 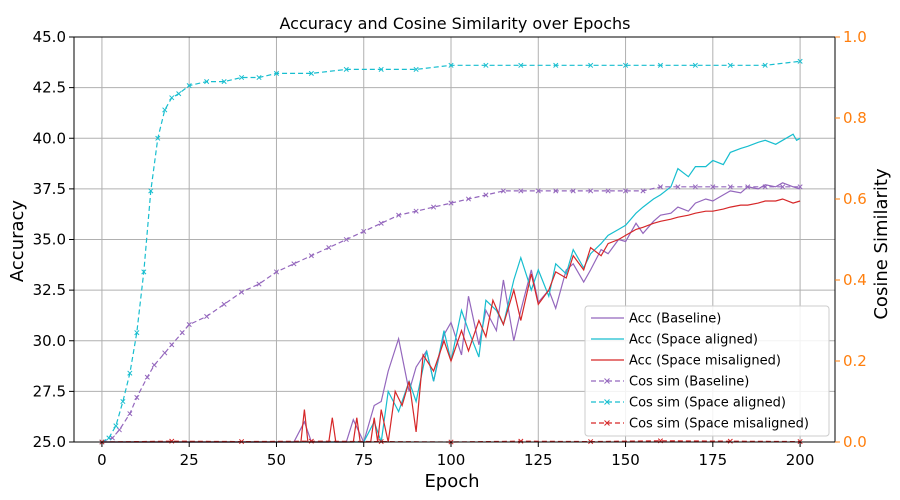 I want to click on legend-label: Cos sim (Baseline), so click(x=689, y=382).